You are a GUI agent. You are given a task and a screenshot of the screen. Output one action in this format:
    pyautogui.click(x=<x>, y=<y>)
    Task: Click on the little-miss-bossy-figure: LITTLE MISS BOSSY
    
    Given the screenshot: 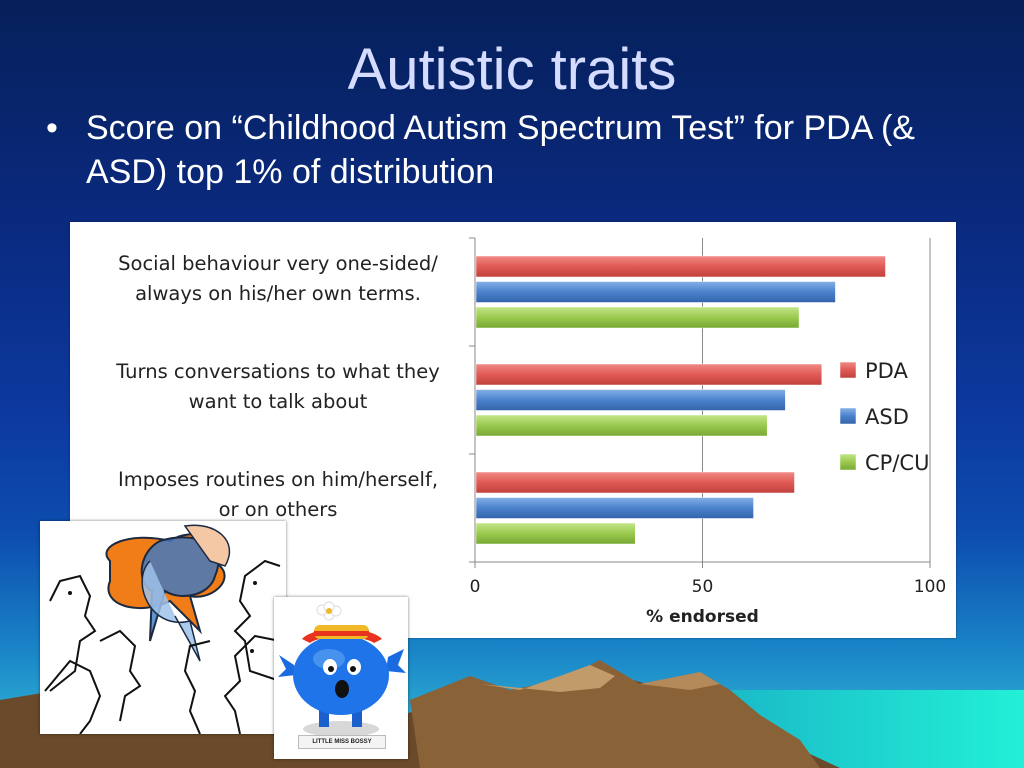 What is the action you would take?
    pyautogui.click(x=341, y=678)
    